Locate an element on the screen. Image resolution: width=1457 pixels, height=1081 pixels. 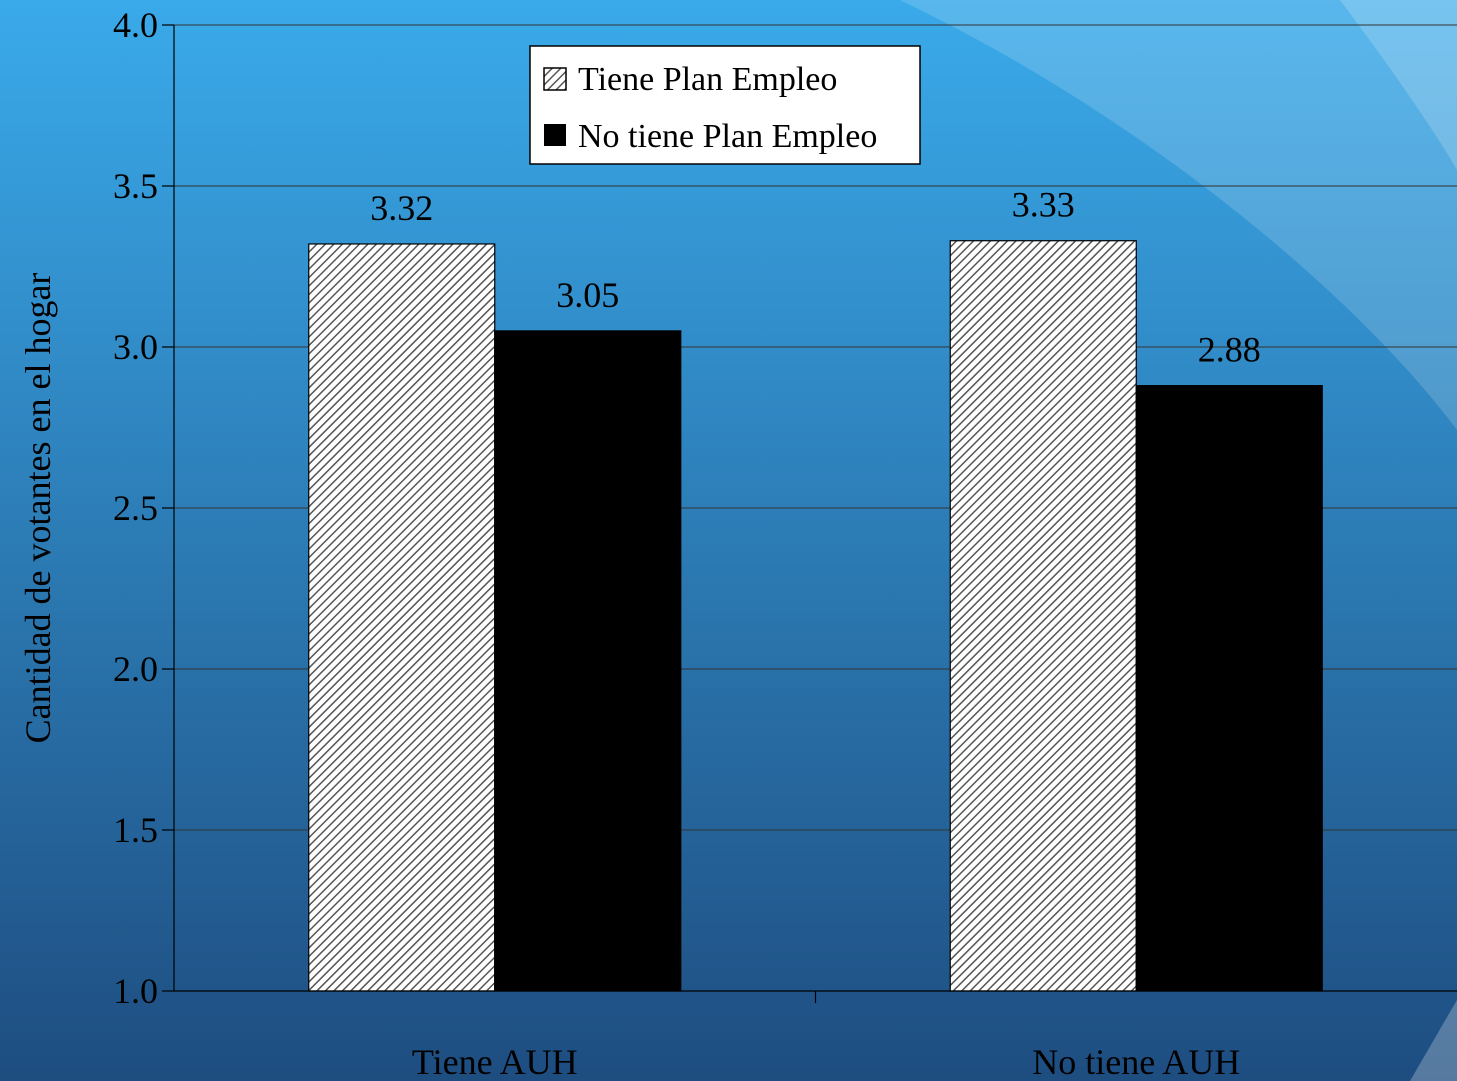
y-tick-label-2.5: 2.5 is located at coordinates (135, 508).